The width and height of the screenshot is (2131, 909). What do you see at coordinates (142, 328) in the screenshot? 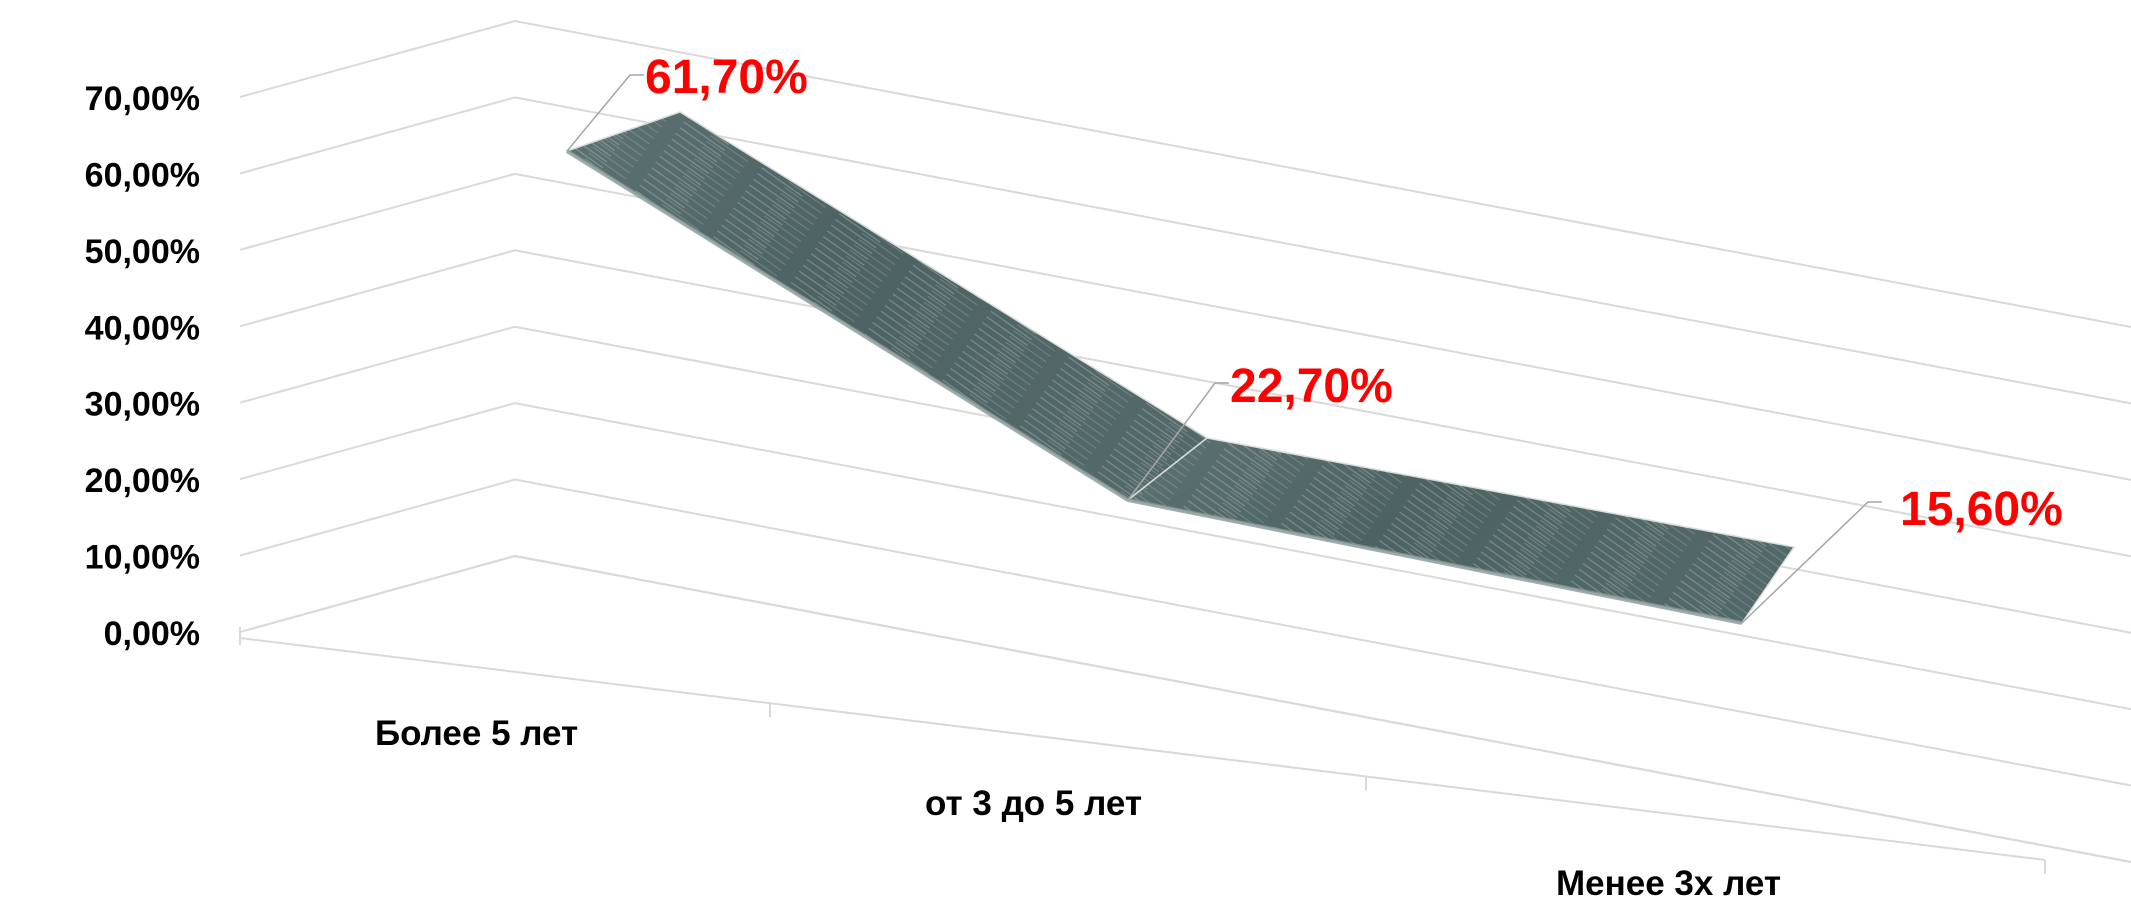
I see `y-tick-label: 40,00%` at bounding box center [142, 328].